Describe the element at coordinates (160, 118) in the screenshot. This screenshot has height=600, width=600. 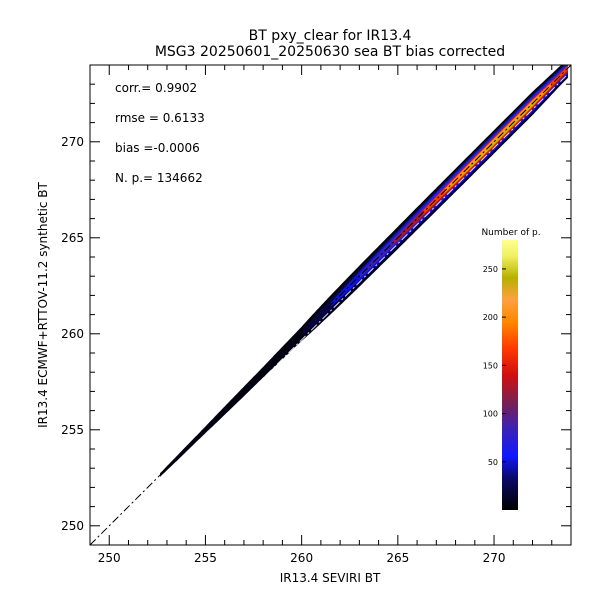
I see `stat-rmse: rmse = 0.6133` at that location.